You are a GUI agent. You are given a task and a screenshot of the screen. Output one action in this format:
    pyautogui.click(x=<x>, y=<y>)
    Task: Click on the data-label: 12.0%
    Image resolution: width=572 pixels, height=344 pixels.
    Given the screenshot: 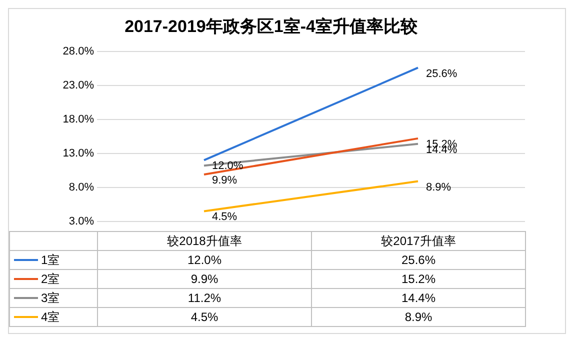 What is the action you would take?
    pyautogui.click(x=205, y=260)
    